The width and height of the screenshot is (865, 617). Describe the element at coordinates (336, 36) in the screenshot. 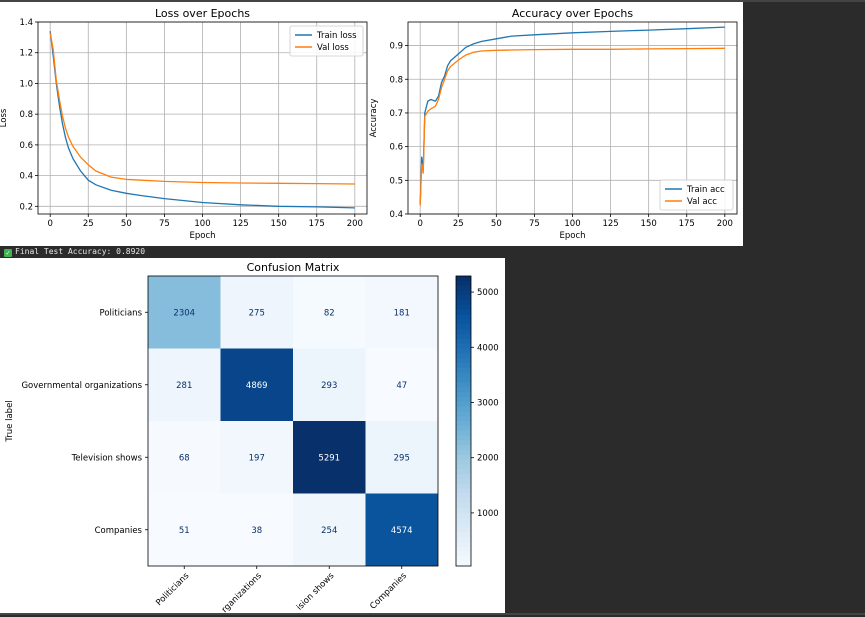

I see `loss-legend-label: Train loss` at that location.